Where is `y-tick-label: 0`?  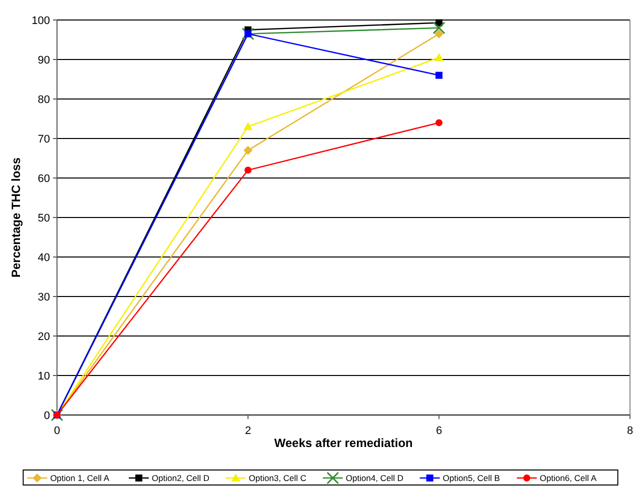
y-tick-label: 0 is located at coordinates (47, 416).